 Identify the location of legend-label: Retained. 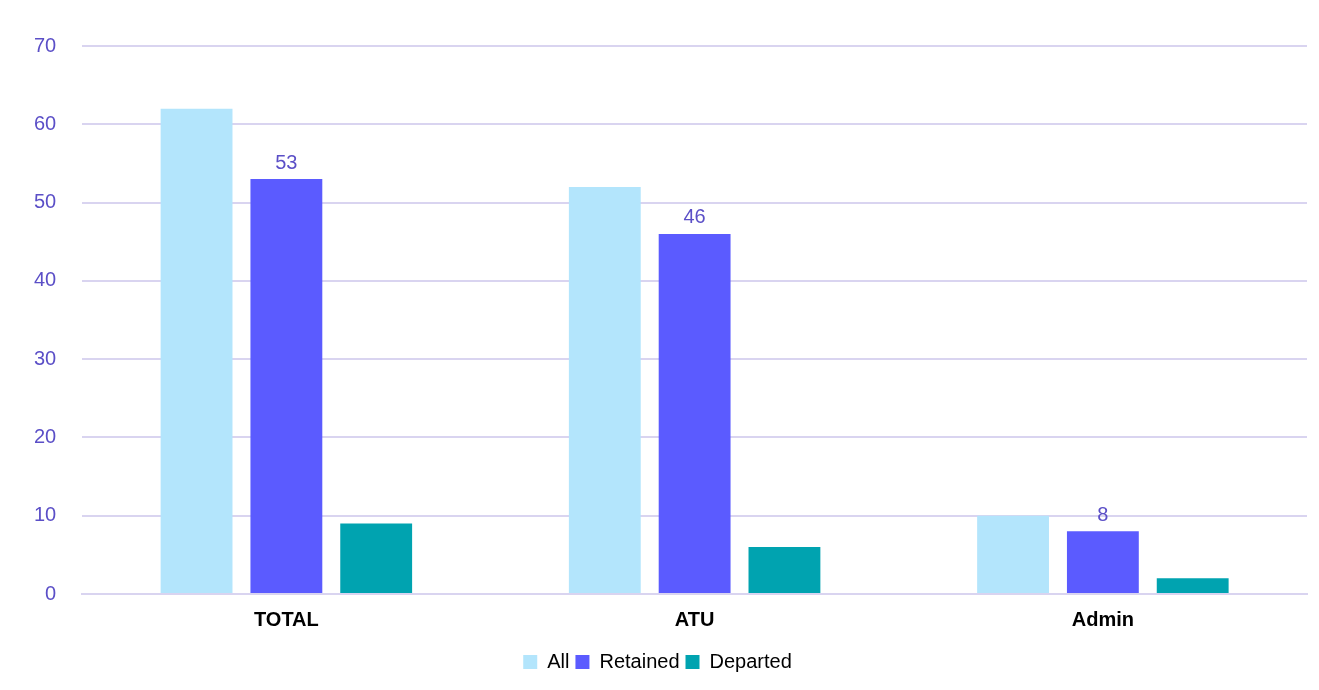
(639, 660).